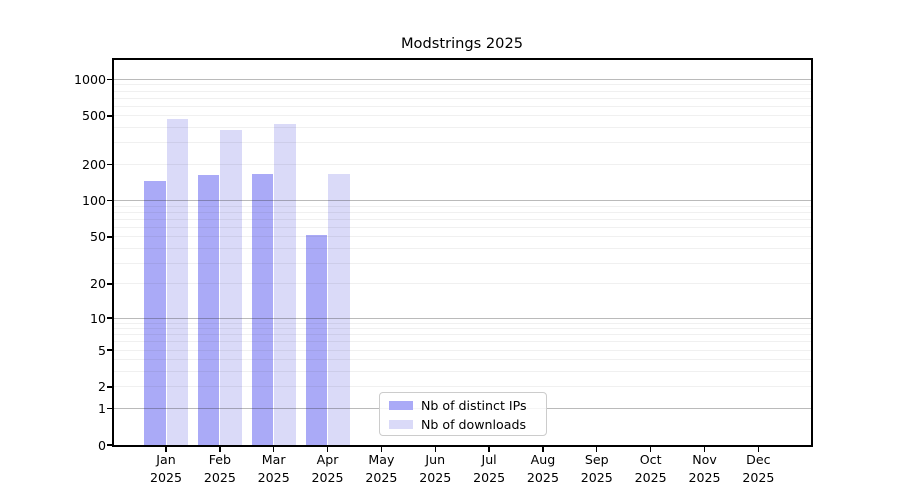 This screenshot has height=500, width=900. Describe the element at coordinates (316, 339) in the screenshot. I see `bar-distinct-ips-apr` at that location.